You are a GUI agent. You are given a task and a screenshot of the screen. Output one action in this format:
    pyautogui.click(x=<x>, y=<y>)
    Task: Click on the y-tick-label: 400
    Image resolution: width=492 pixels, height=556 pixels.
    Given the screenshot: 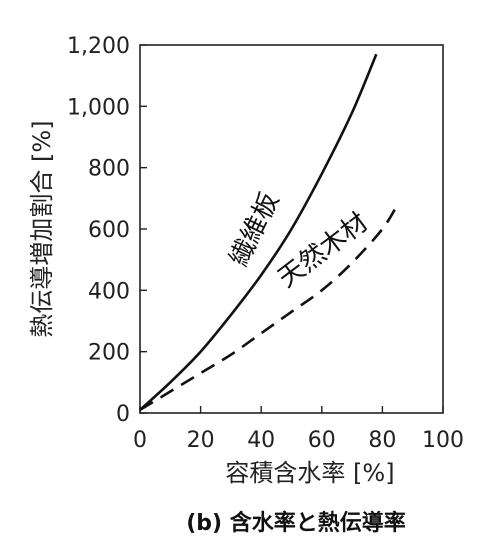 What is the action you would take?
    pyautogui.click(x=109, y=291)
    